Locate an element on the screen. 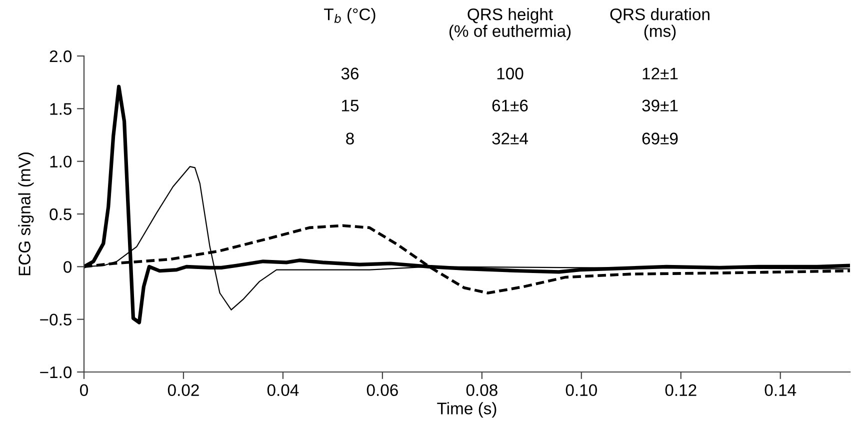 This screenshot has height=433, width=851. x-tick-label: 0.02 is located at coordinates (183, 390).